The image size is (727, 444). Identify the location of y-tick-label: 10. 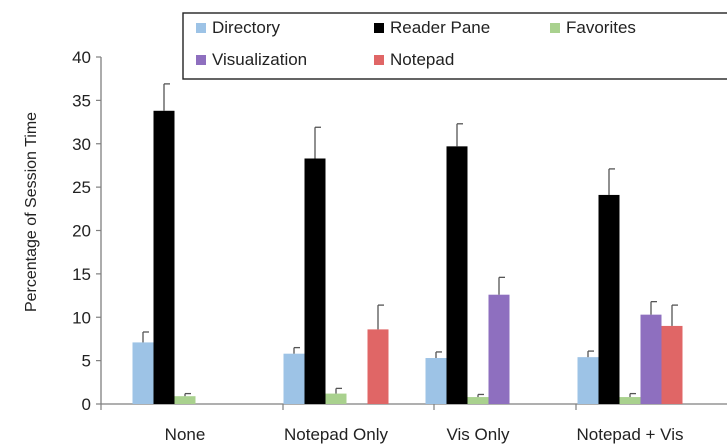
(81, 317).